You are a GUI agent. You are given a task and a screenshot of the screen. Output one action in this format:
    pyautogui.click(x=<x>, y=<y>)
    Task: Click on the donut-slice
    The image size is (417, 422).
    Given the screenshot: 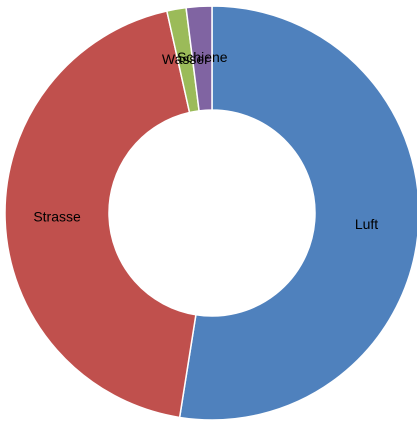 What is the action you would take?
    pyautogui.click(x=199, y=58)
    